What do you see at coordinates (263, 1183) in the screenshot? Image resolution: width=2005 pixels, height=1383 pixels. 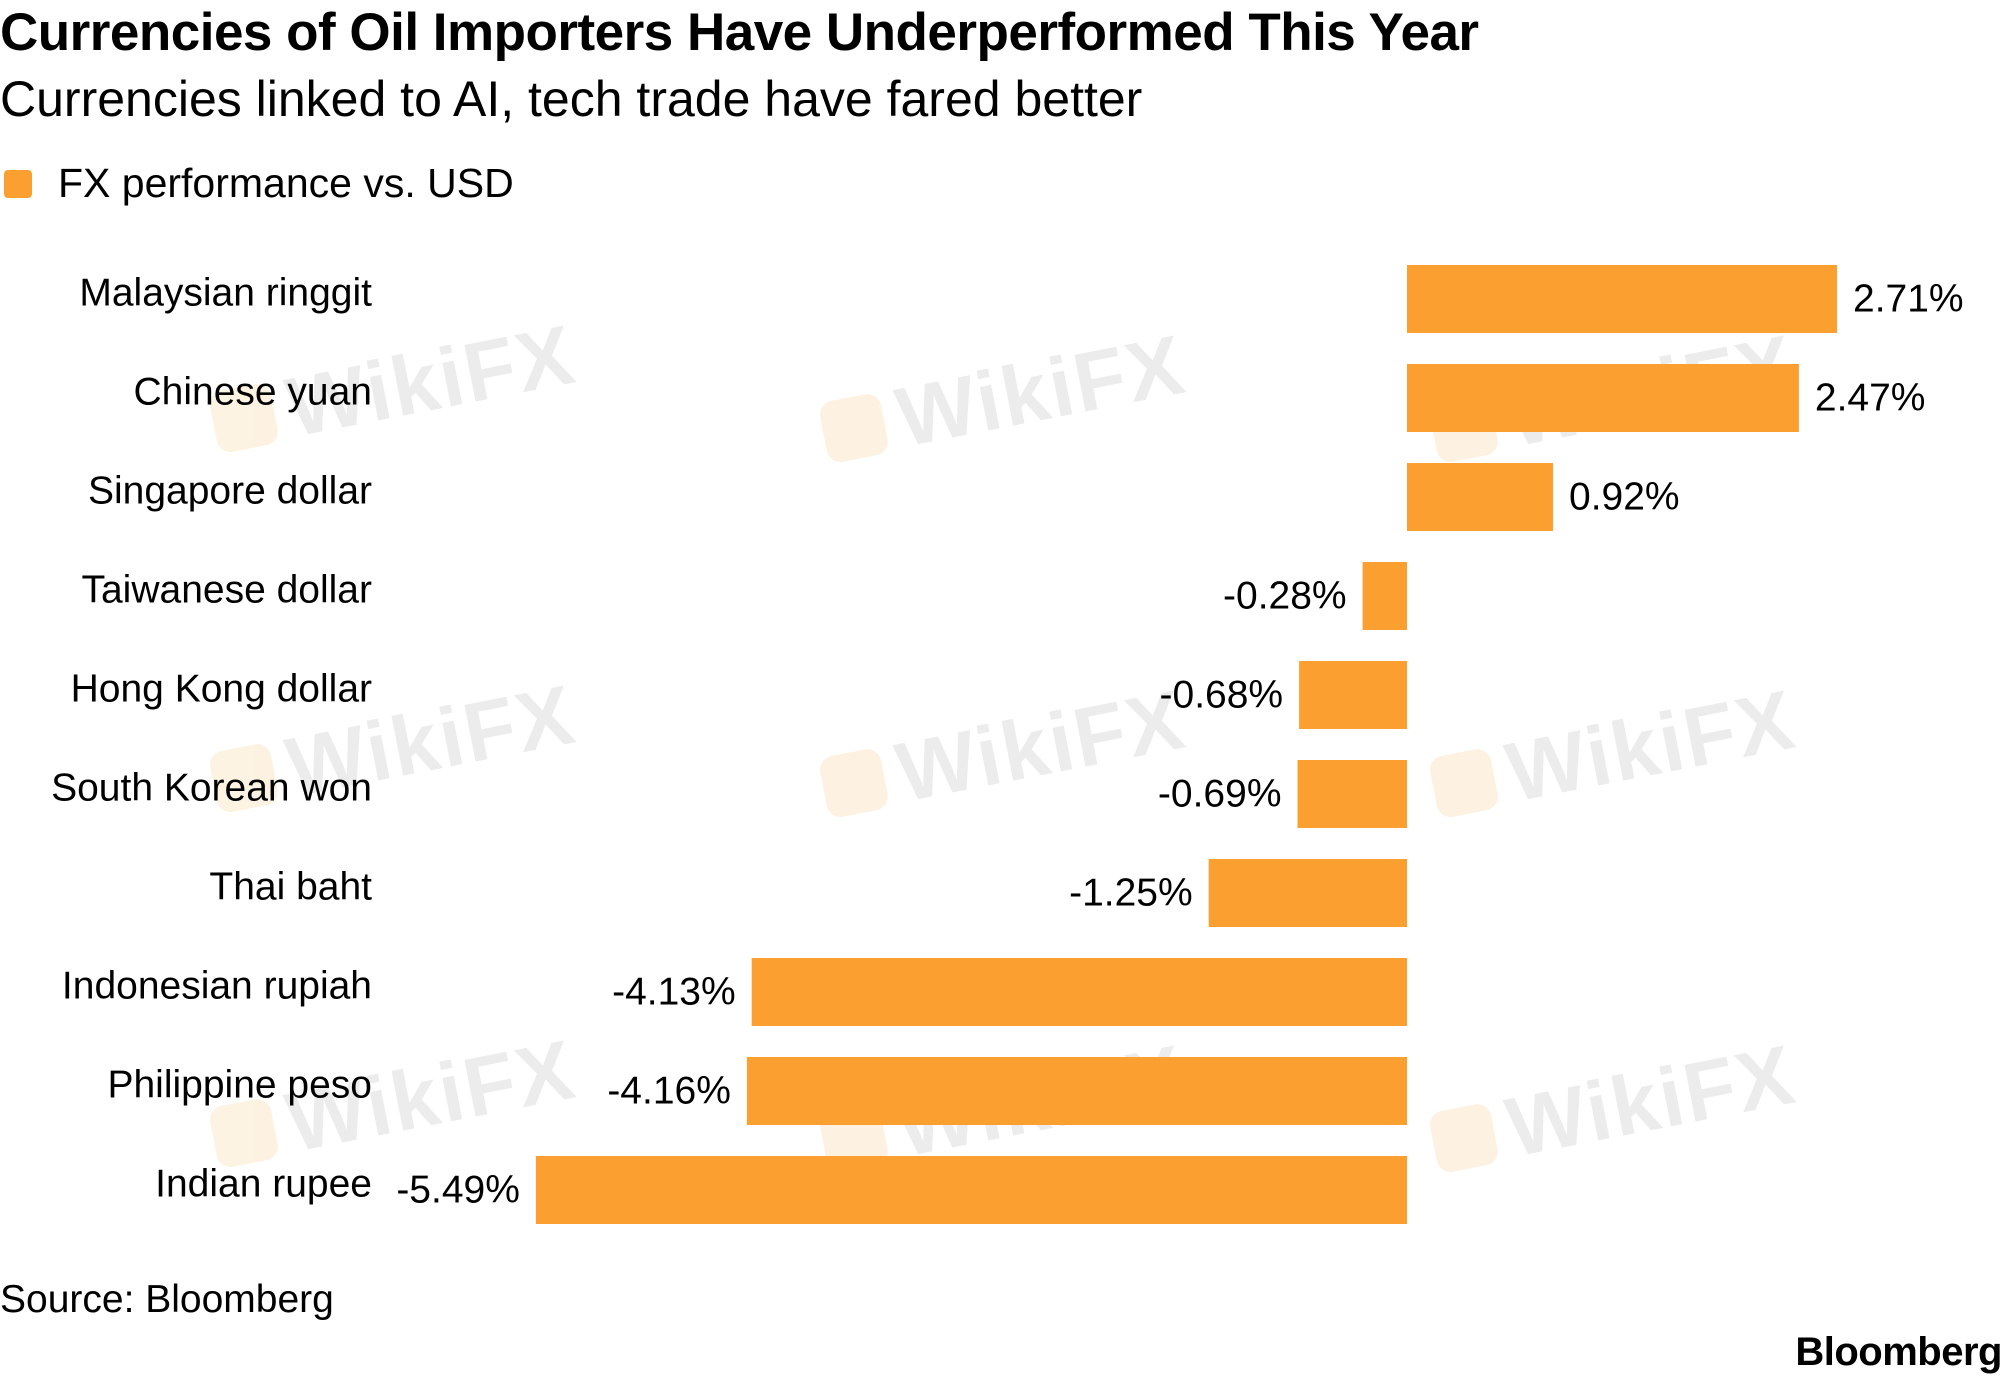 I see `category-label: Indian rupee` at bounding box center [263, 1183].